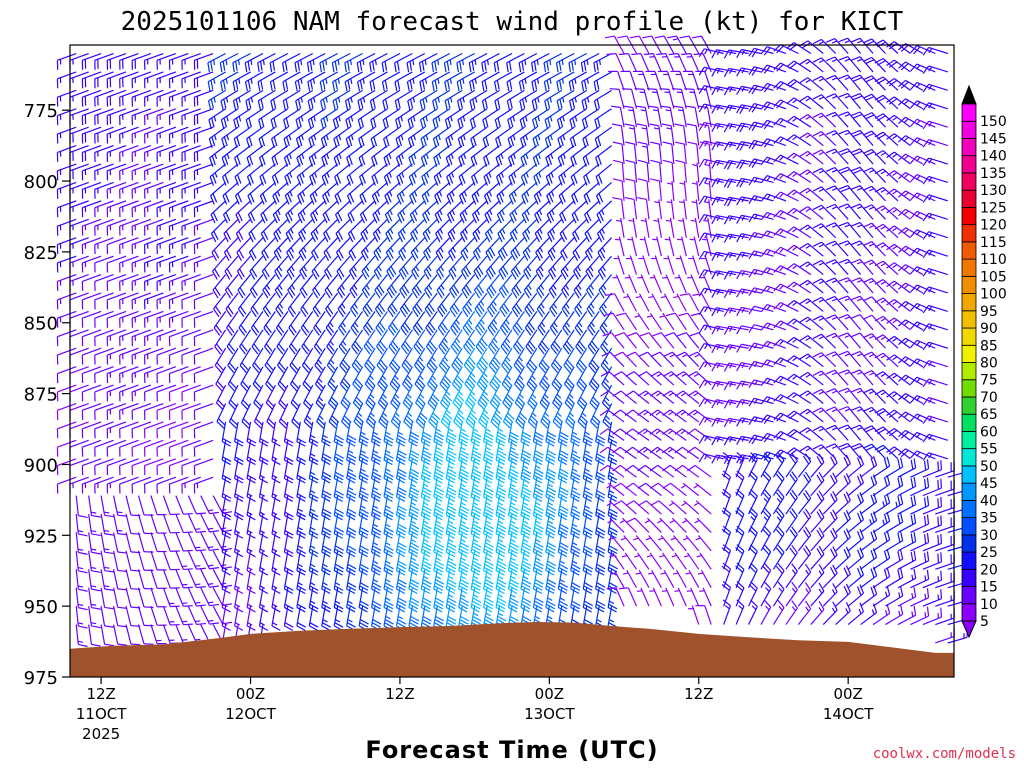 The height and width of the screenshot is (768, 1024). What do you see at coordinates (989, 364) in the screenshot?
I see `colorbar-label: 80` at bounding box center [989, 364].